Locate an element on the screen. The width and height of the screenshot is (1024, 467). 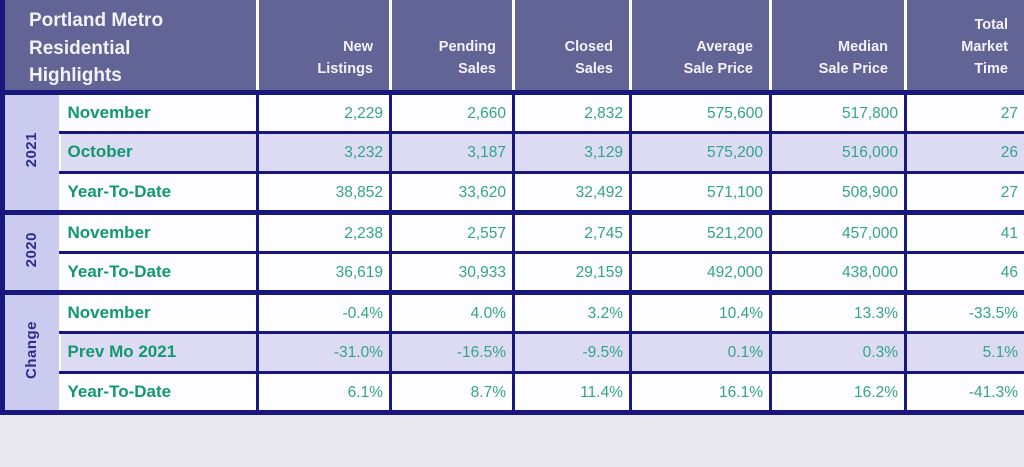
value-cell: 492,000 is located at coordinates (700, 272).